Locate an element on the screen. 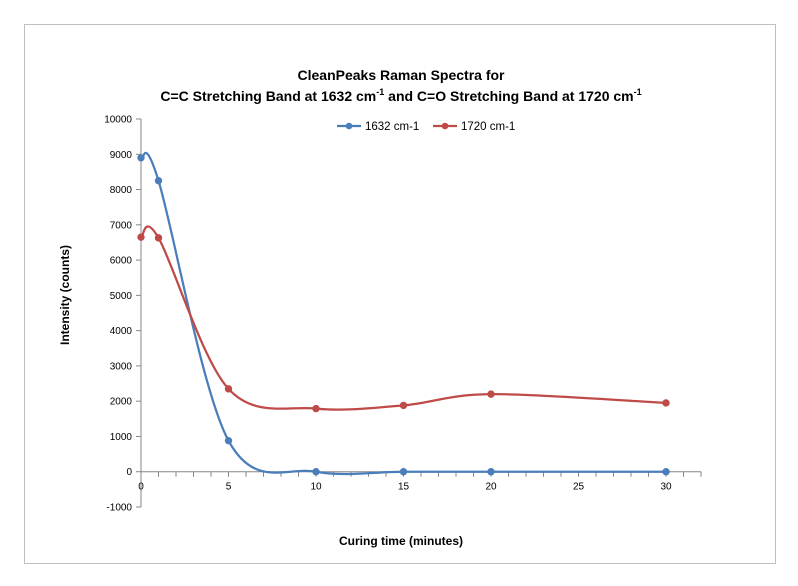  y-tick-label: 5000 is located at coordinates (121, 296).